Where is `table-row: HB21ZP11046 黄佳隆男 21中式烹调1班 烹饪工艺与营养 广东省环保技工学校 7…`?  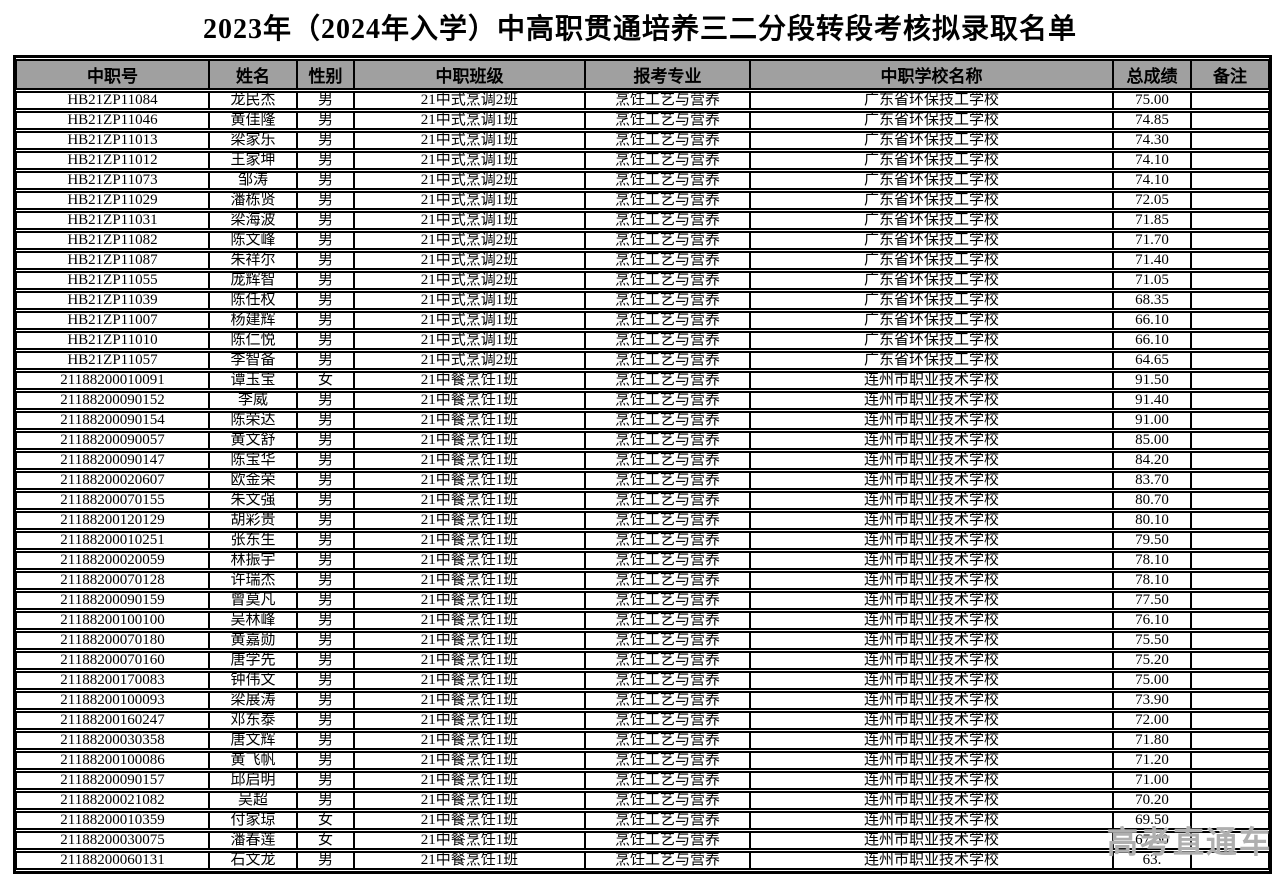
table-row: HB21ZP11046 黄佳隆男 21中式烹调1班 烹饪工艺与营养 广东省环保技工学校 7… is located at coordinates (642, 120).